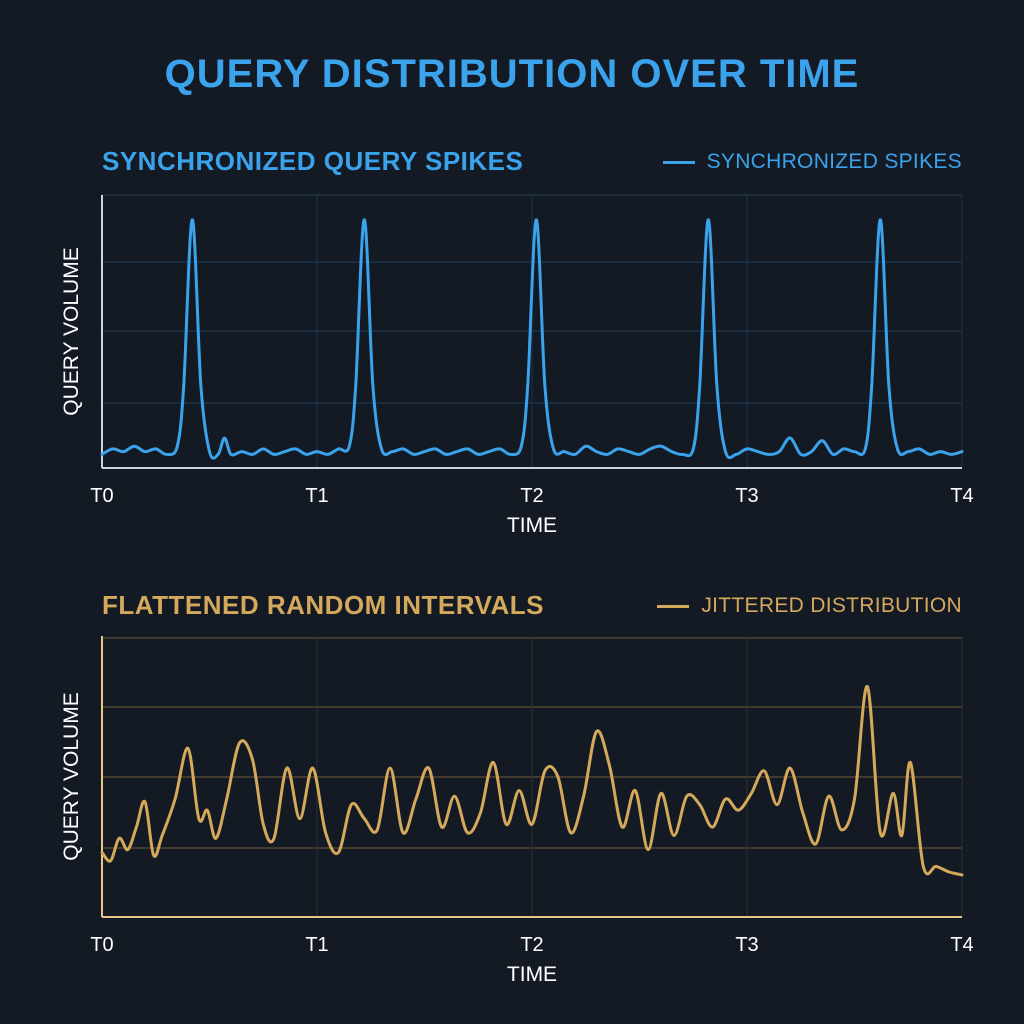 The width and height of the screenshot is (1024, 1024). I want to click on chart1-x-tick-label: T1, so click(316, 945).